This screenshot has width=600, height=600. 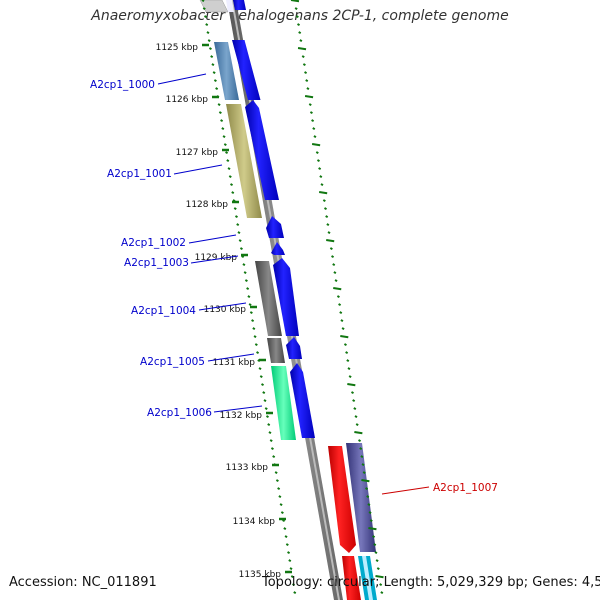 I want to click on gene-label: A2cp1_1001, so click(x=139, y=174).